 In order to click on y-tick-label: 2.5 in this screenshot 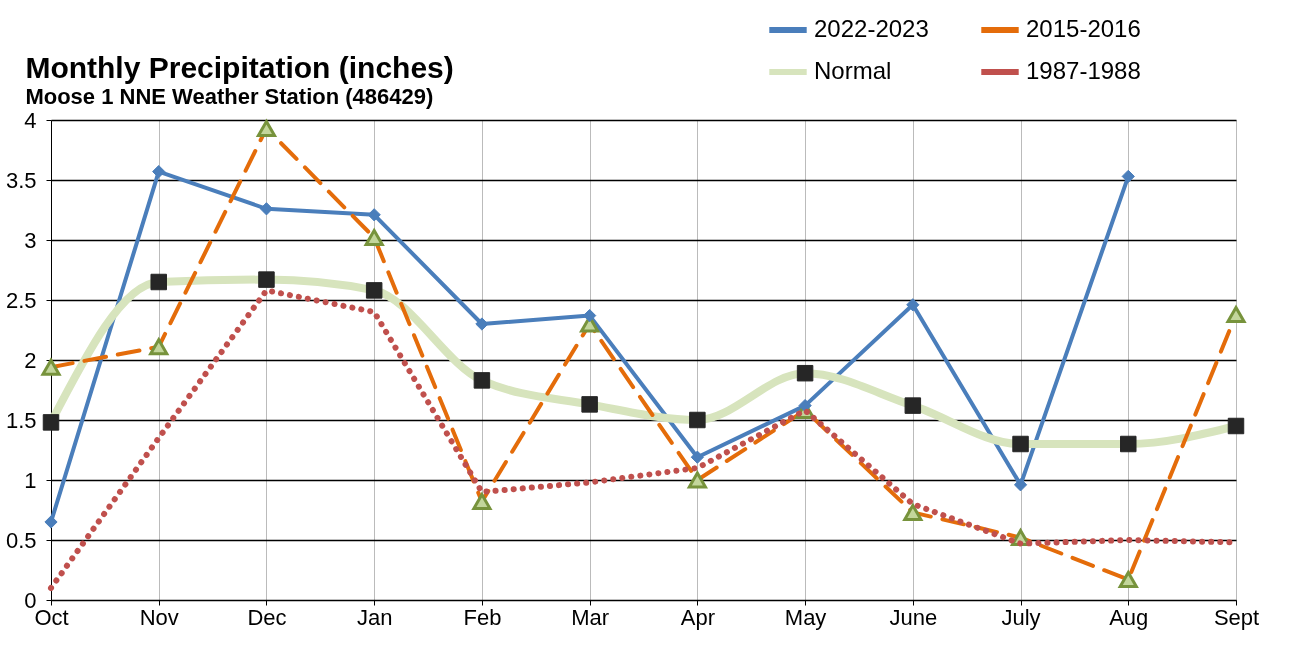, I will do `click(21, 300)`.